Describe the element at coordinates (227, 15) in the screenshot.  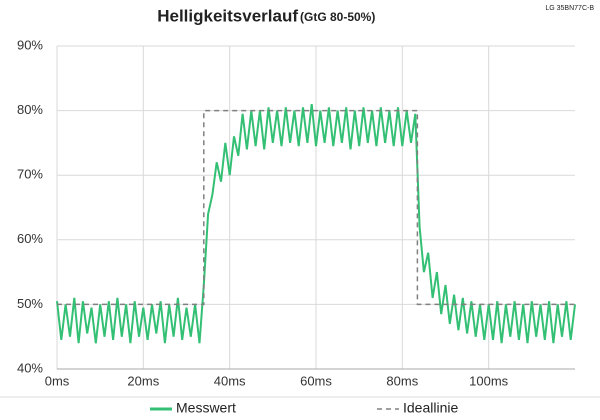
I see `chart-title: Helligkeitsverlauf` at that location.